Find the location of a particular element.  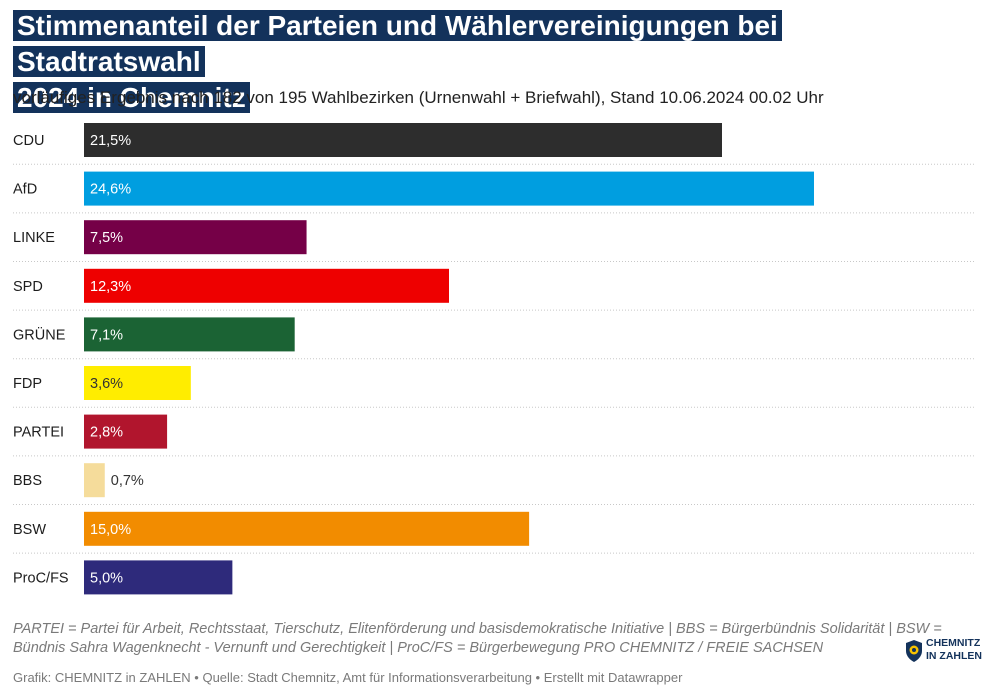

bar-gr-ne is located at coordinates (189, 334).